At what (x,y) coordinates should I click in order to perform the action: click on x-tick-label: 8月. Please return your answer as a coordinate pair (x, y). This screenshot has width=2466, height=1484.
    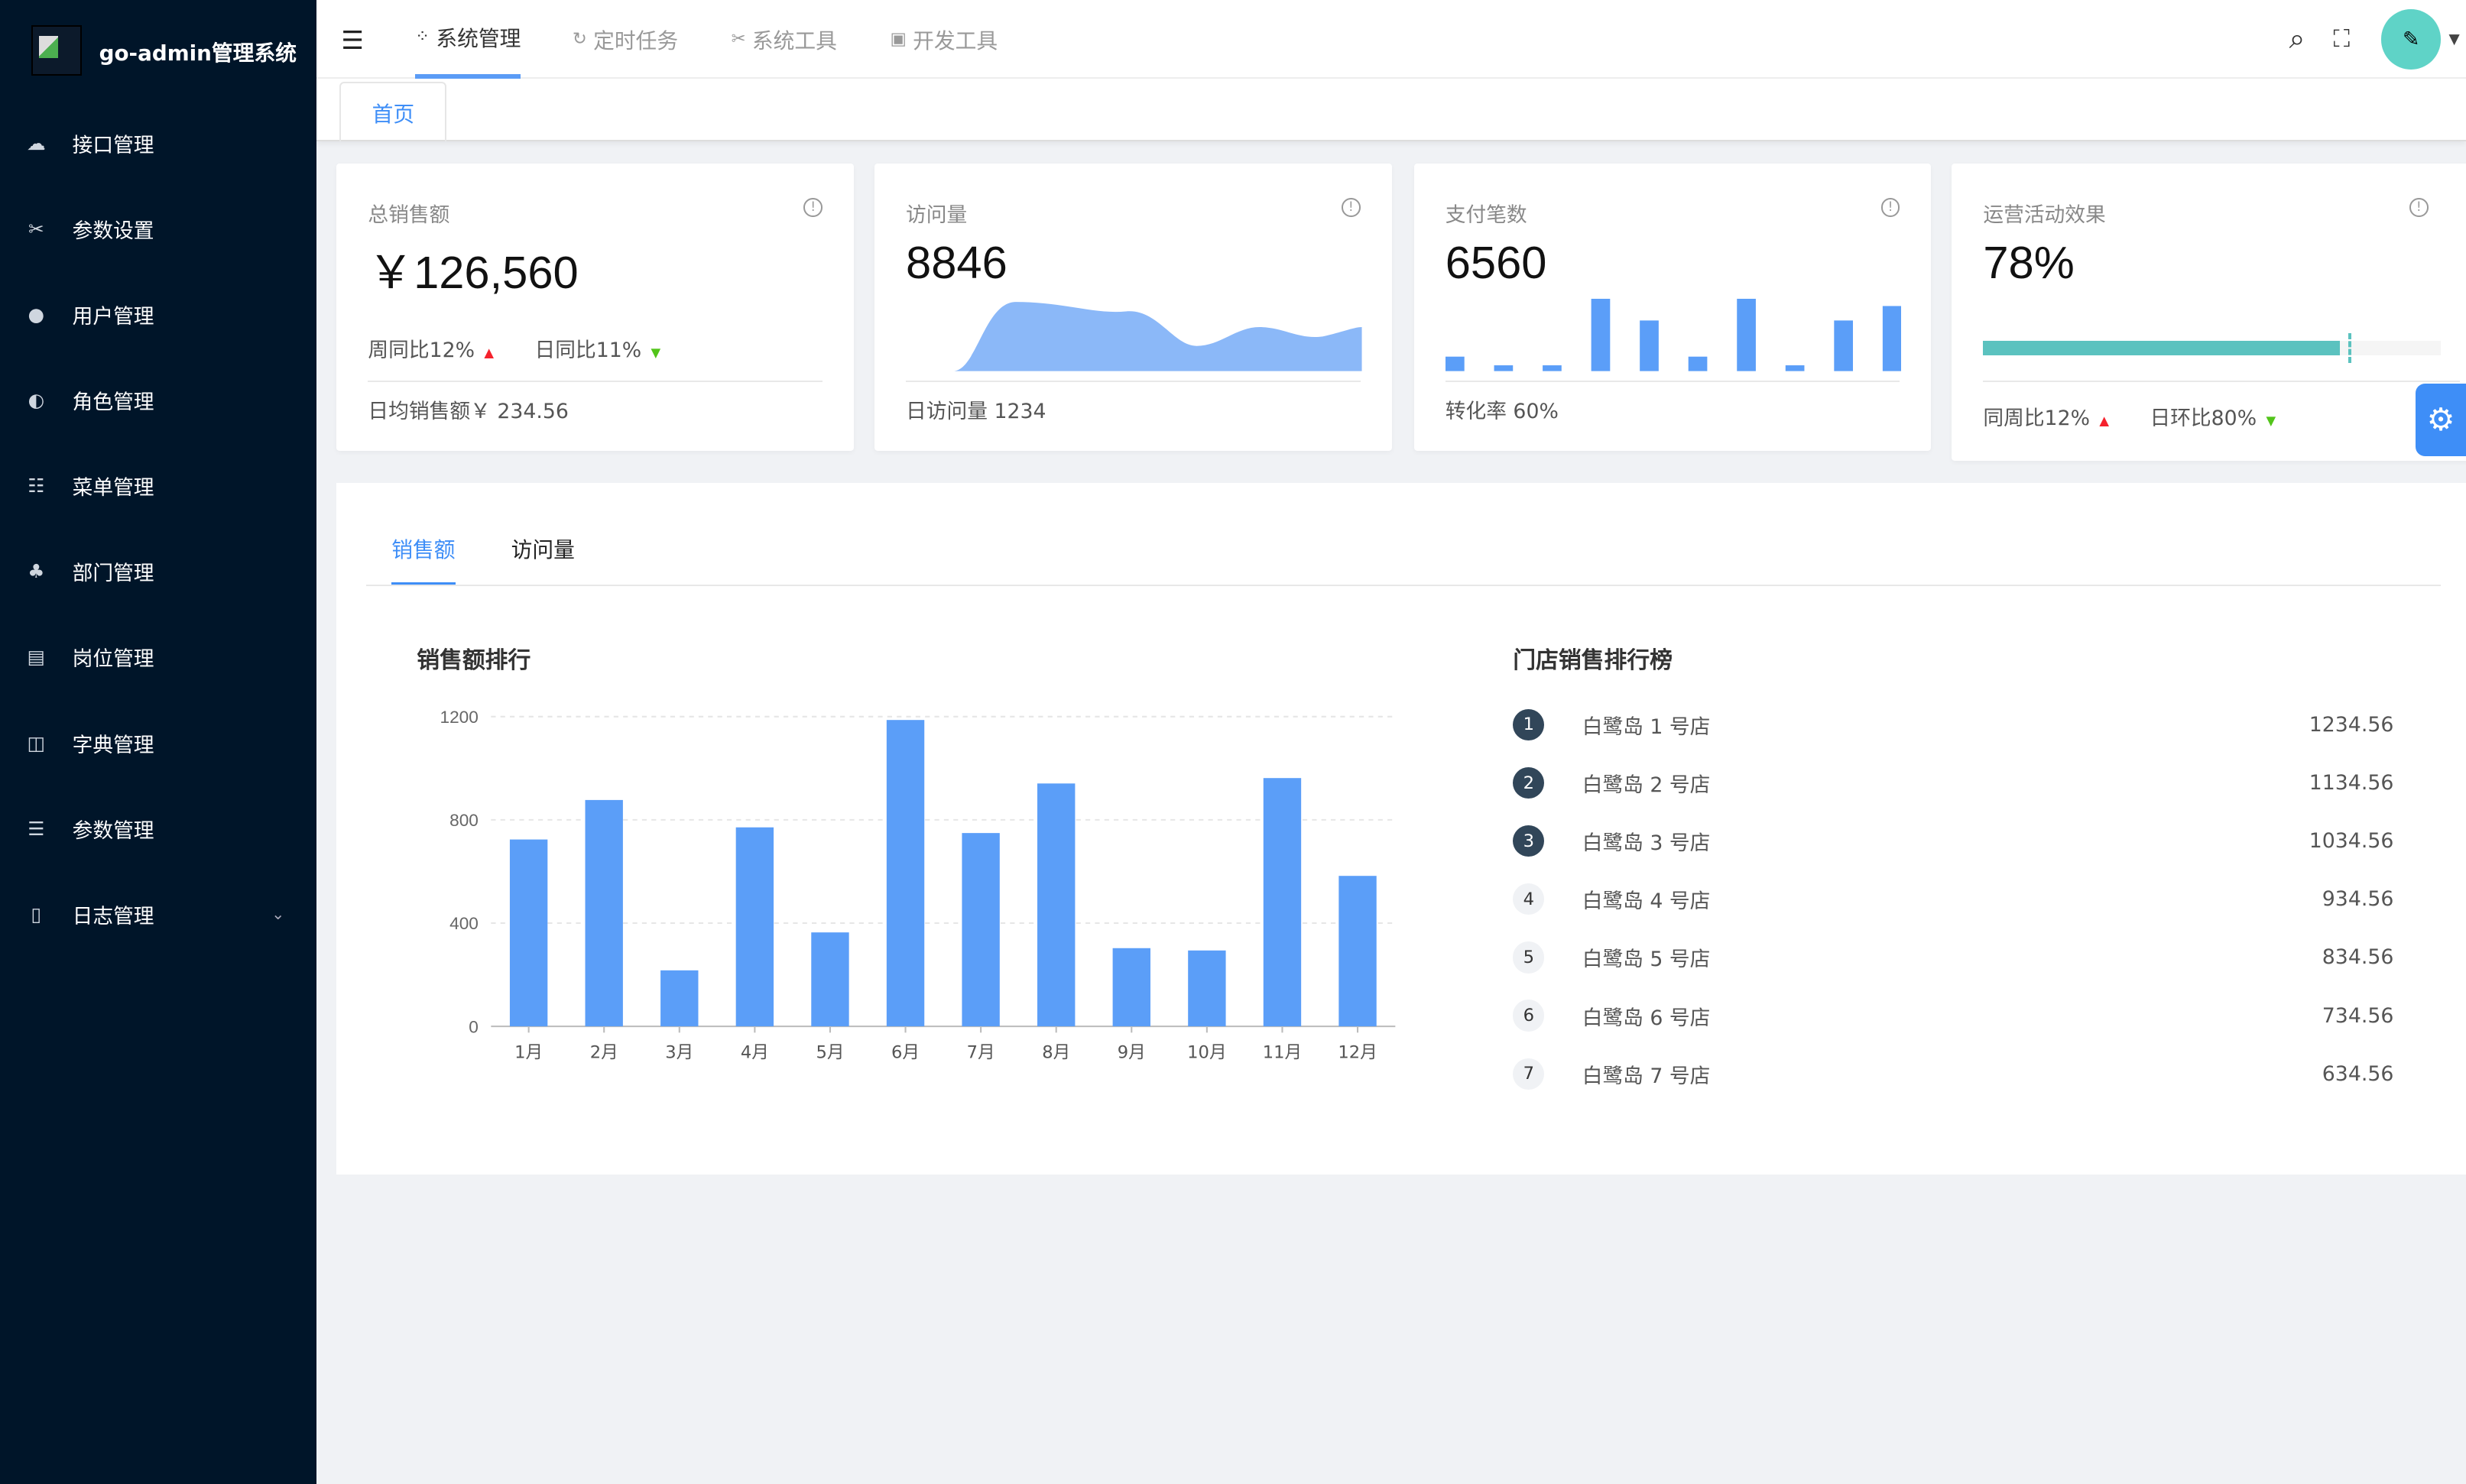
    Looking at the image, I should click on (1056, 1053).